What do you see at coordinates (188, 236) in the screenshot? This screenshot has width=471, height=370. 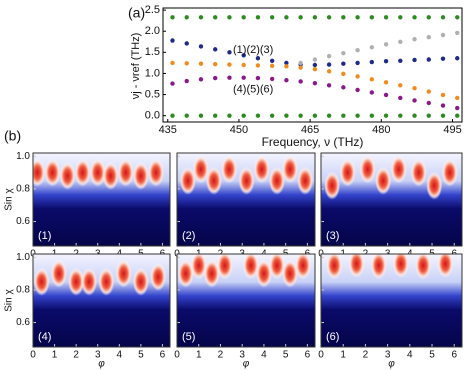 I see `panel-label: (2)` at bounding box center [188, 236].